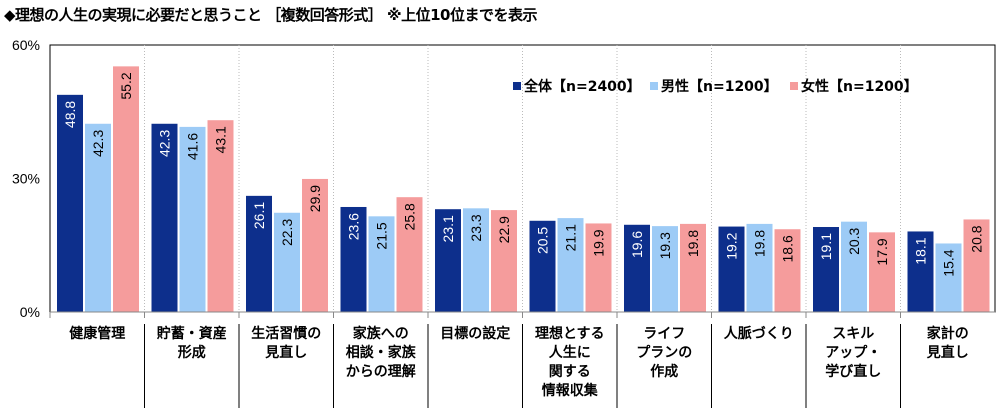  I want to click on data-label: 25.8, so click(410, 216).